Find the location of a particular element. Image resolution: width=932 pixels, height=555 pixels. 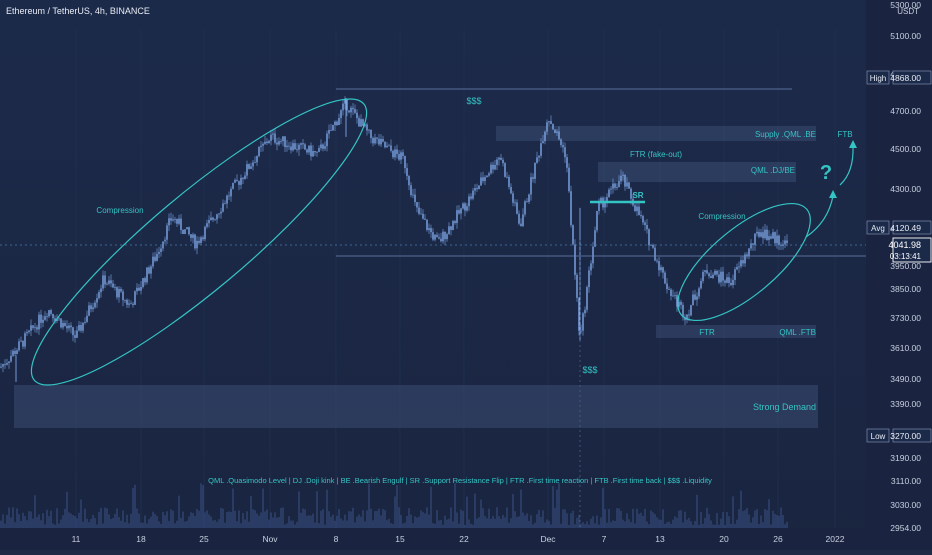

high-tag-value: 4868.00 is located at coordinates (905, 78).